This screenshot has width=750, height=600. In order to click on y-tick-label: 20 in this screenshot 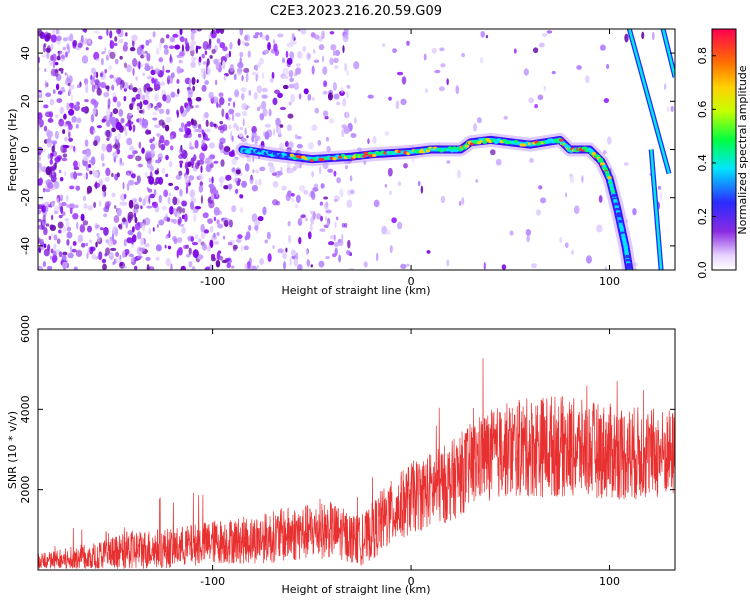, I will do `click(25, 101)`.